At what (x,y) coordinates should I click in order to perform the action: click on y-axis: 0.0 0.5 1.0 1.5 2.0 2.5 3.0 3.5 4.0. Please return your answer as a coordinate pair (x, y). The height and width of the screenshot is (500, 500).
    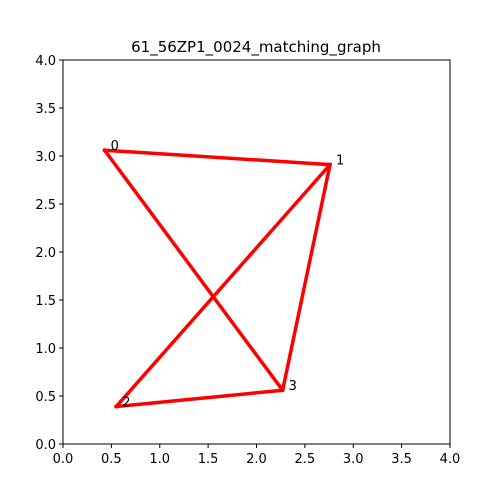
    Looking at the image, I should click on (49, 253).